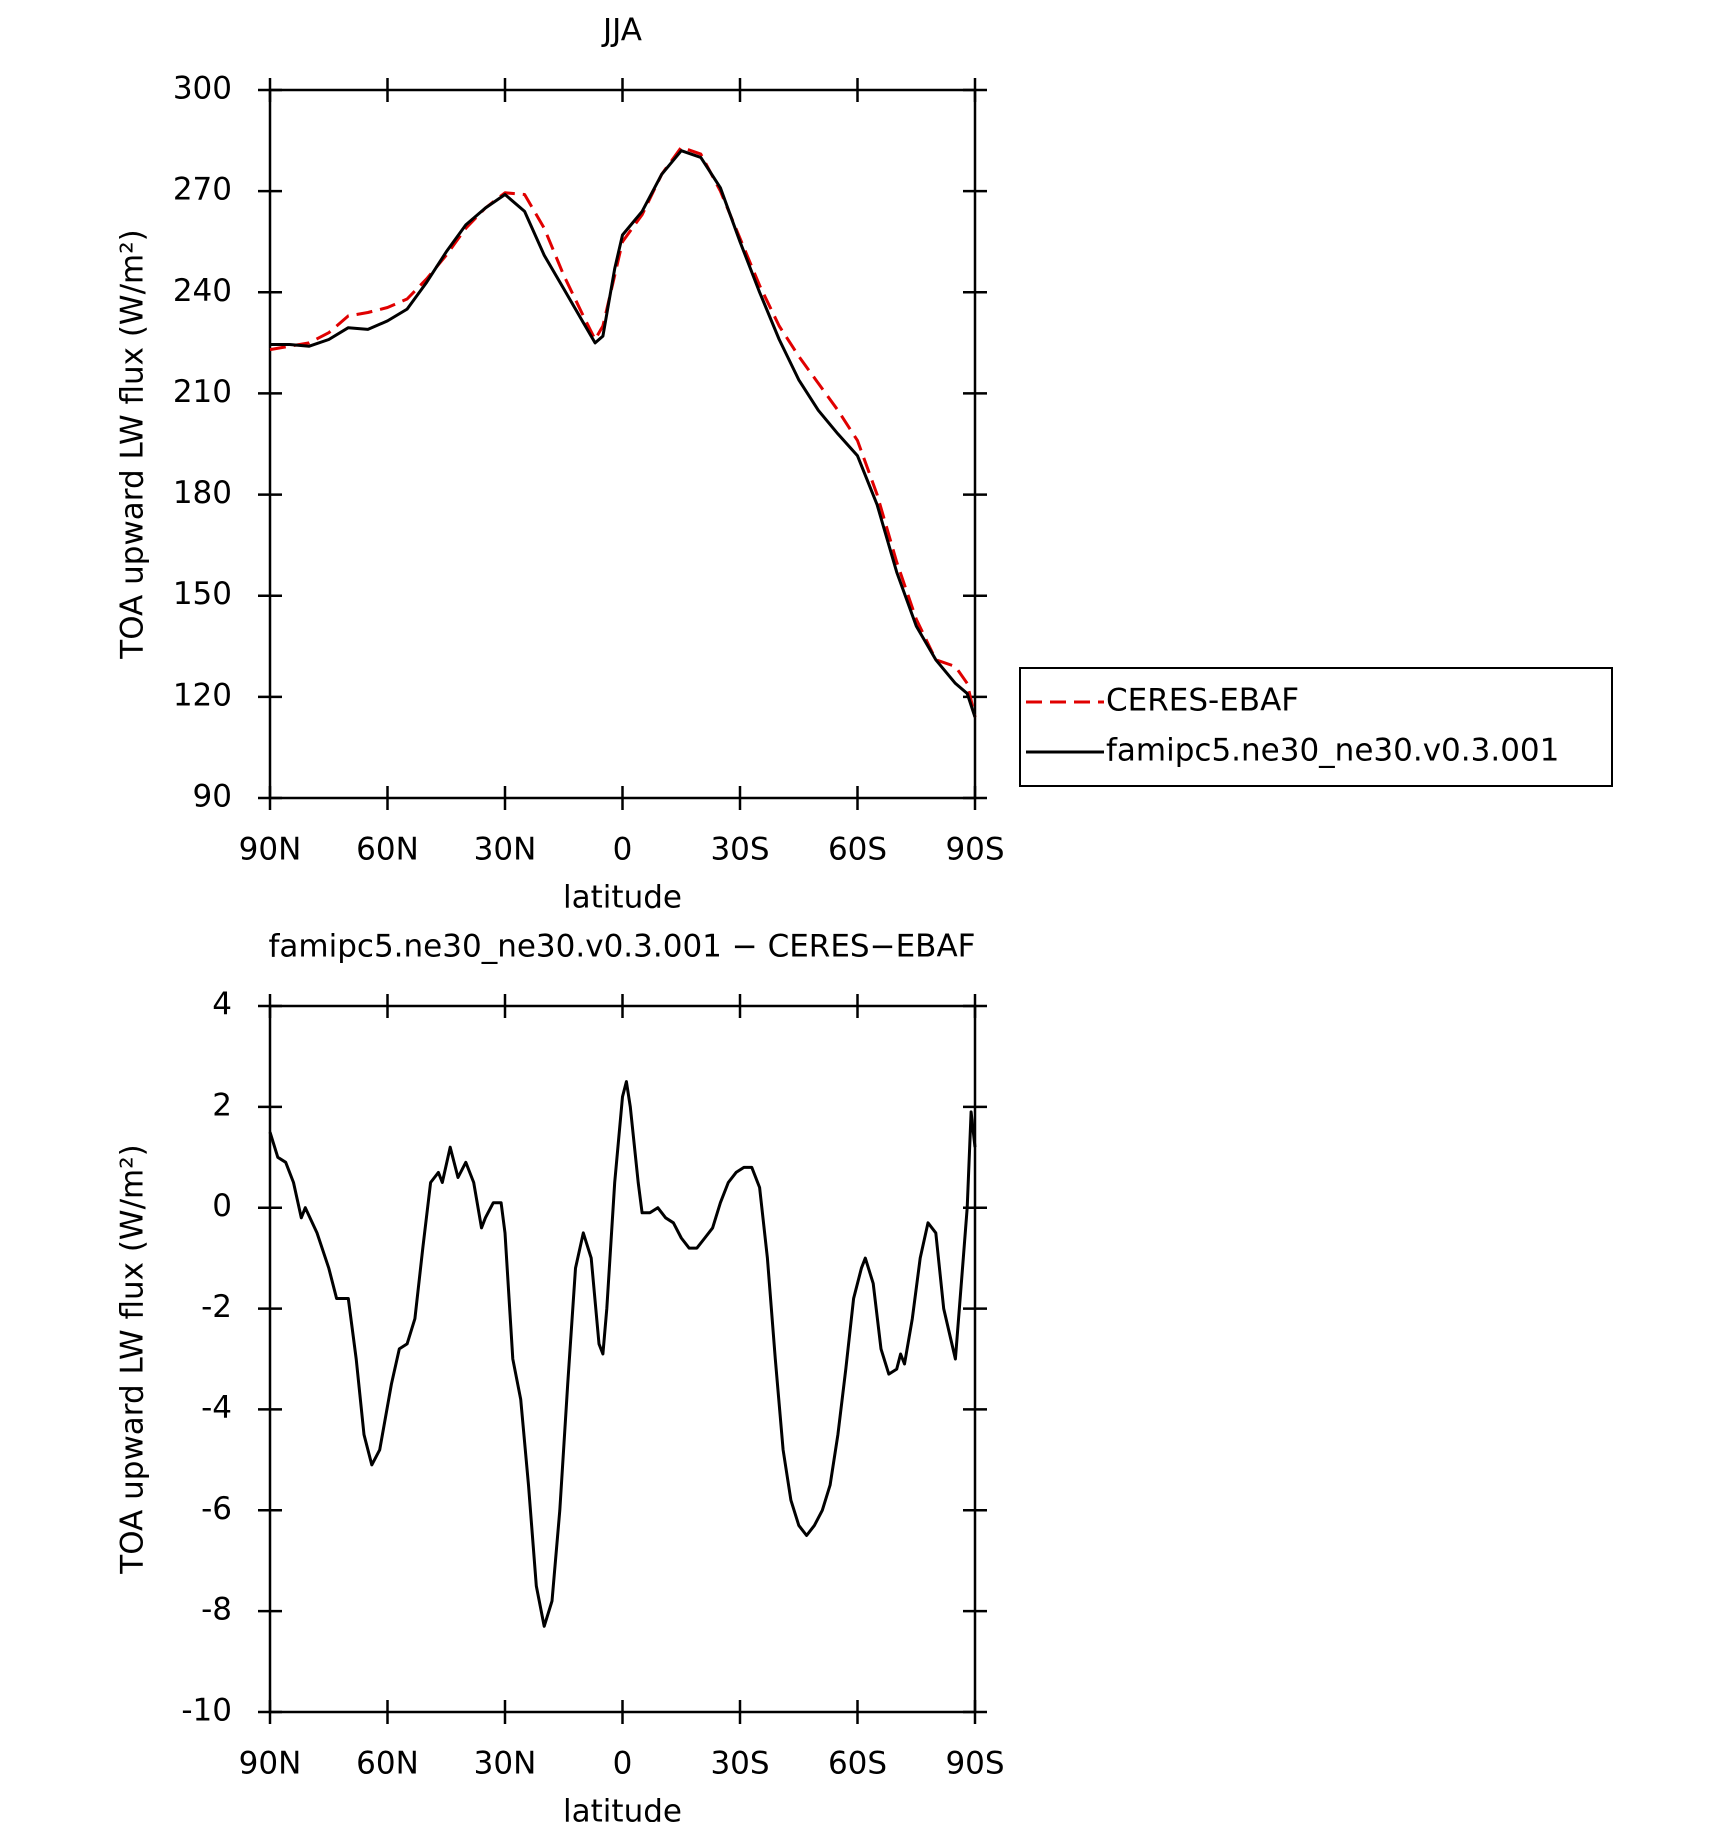 Image resolution: width=1710 pixels, height=1822 pixels. I want to click on legend-box, so click(1316, 727).